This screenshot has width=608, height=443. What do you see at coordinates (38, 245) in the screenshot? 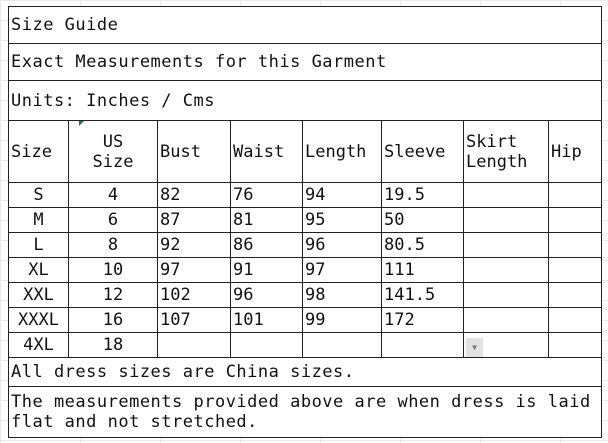
I see `cell-size: L` at bounding box center [38, 245].